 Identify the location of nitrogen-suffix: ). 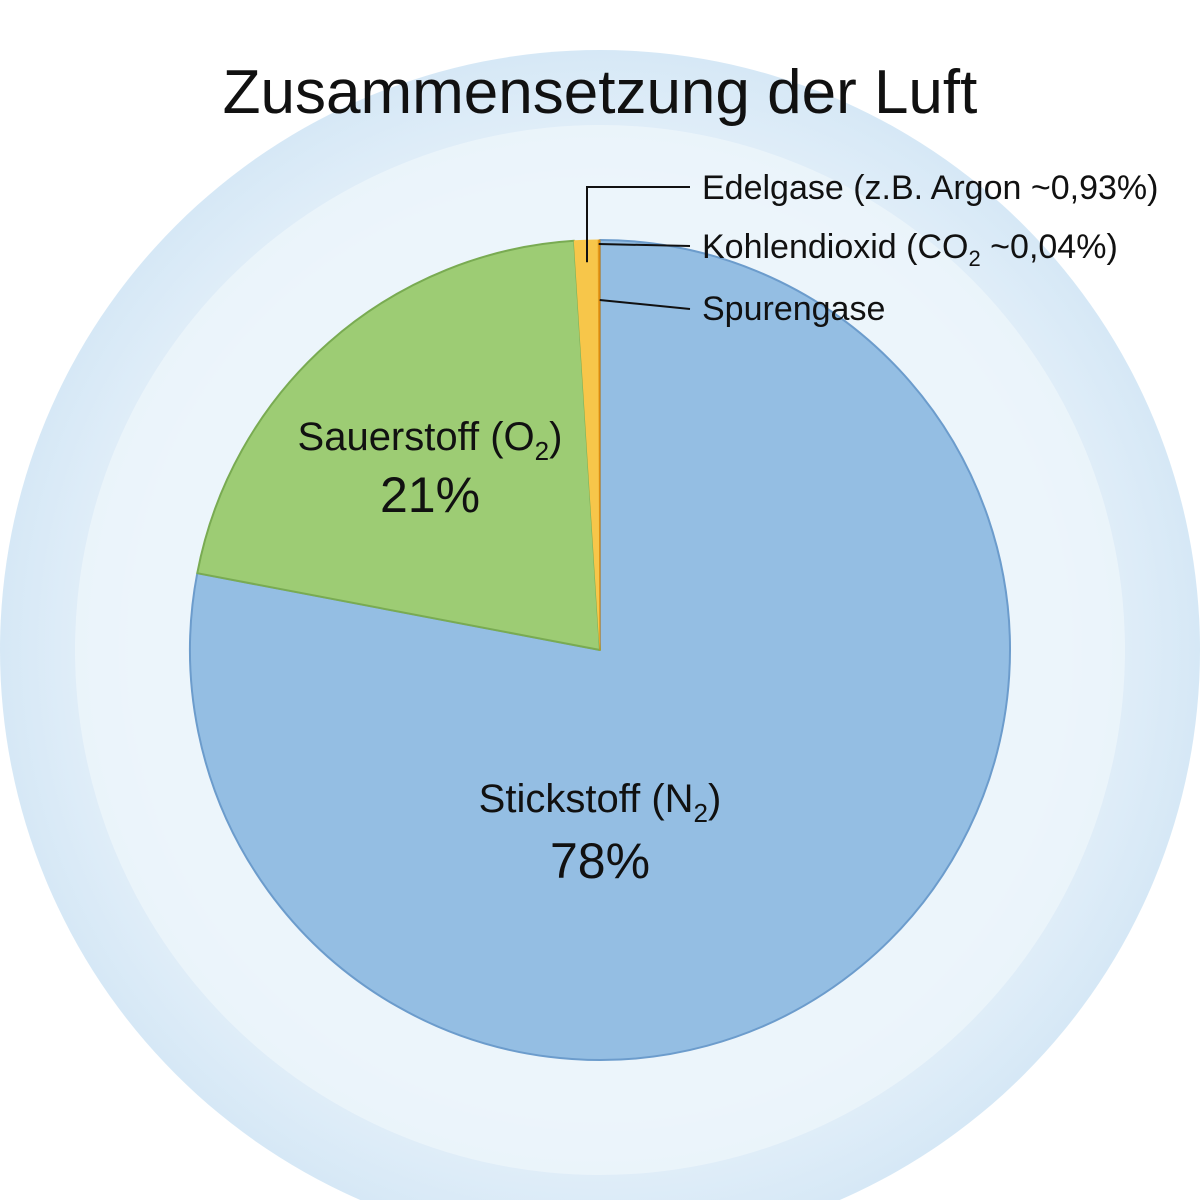
(714, 799).